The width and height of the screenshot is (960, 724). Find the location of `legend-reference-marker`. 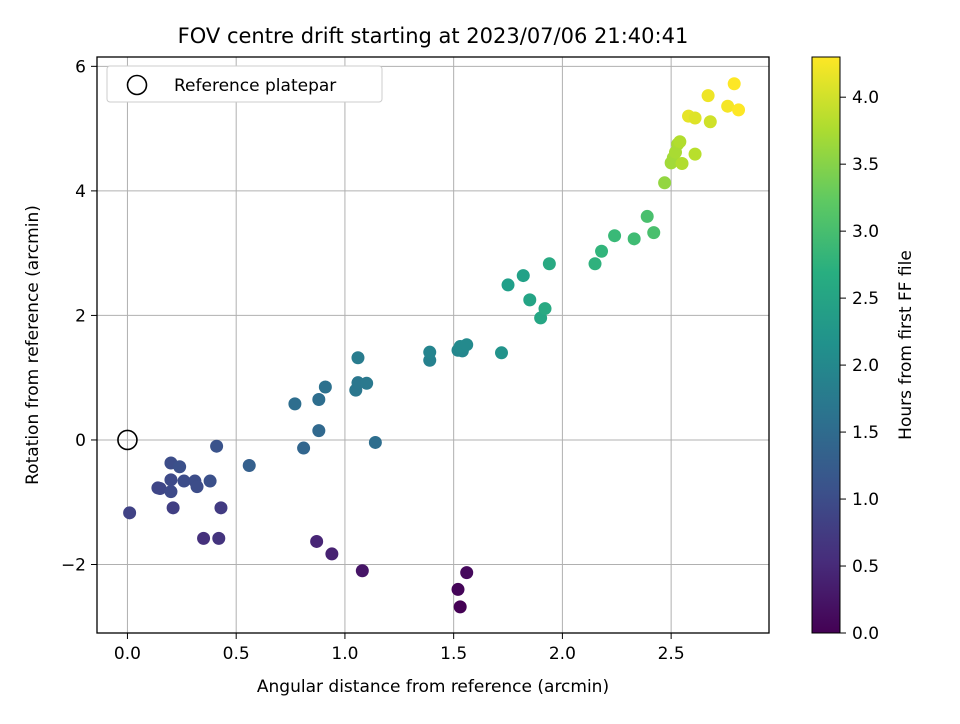

legend-reference-marker is located at coordinates (137, 85).